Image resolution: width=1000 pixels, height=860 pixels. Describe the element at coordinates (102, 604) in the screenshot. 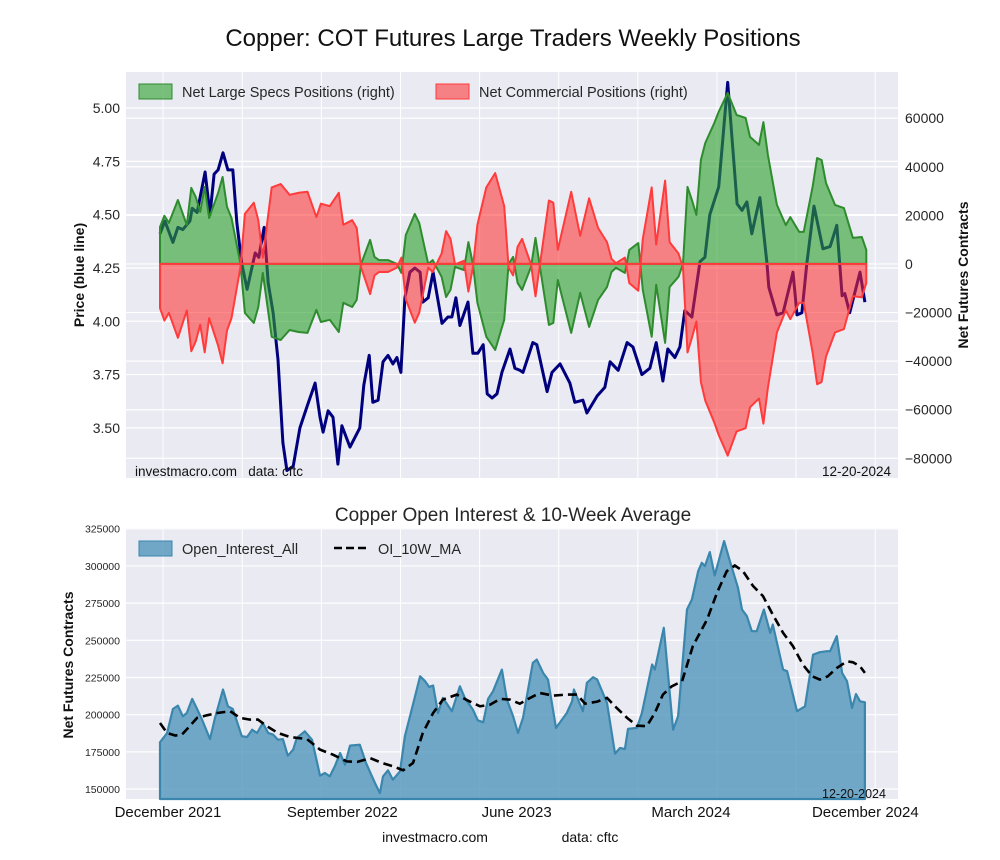

I see `open-interest-tick-label: 275000` at that location.